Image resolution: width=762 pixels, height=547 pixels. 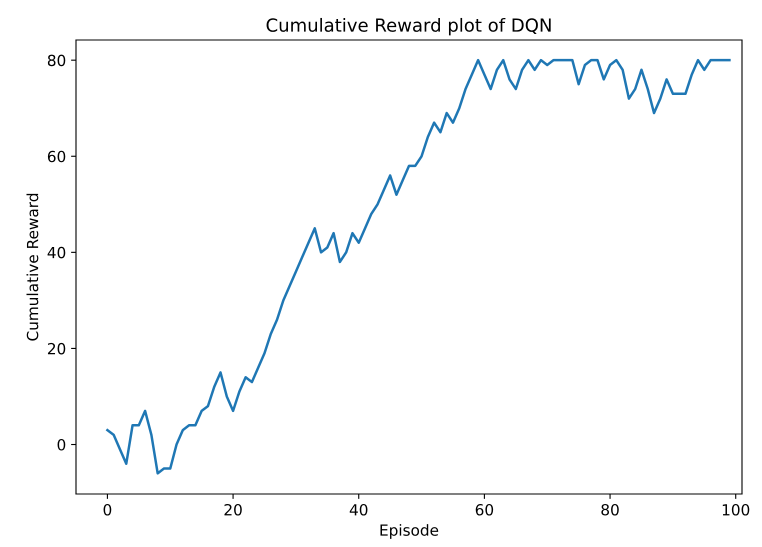 I want to click on x-axis-title: Episode, so click(x=409, y=531).